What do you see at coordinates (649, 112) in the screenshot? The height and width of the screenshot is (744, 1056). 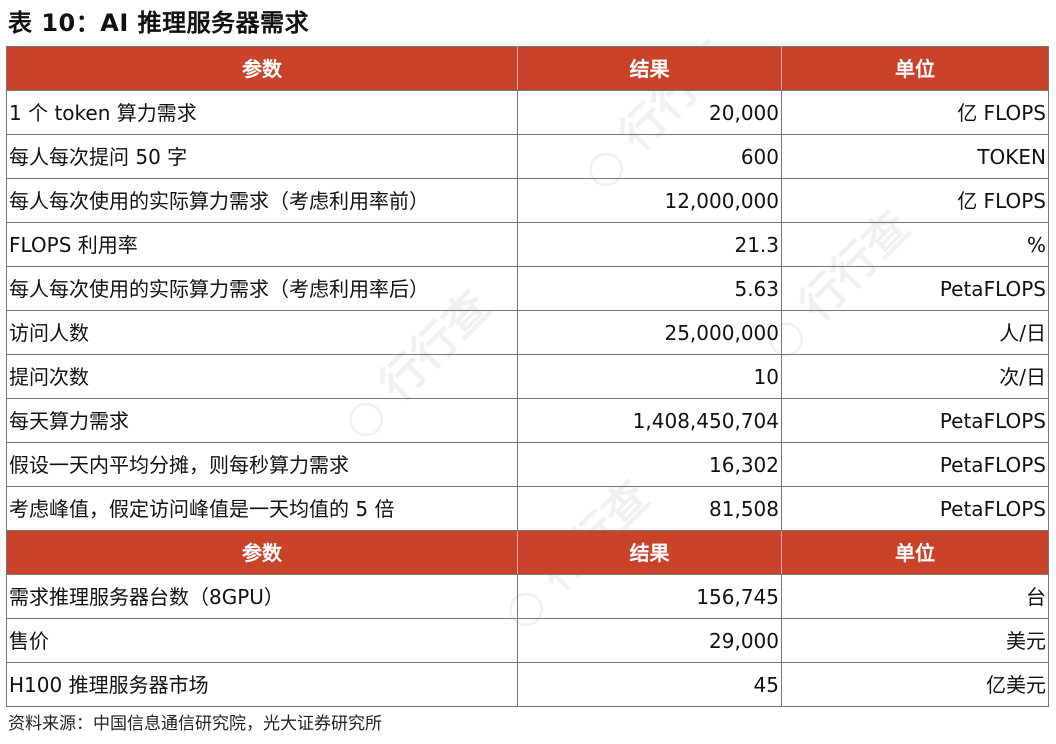 I see `cell-result: 20,000` at bounding box center [649, 112].